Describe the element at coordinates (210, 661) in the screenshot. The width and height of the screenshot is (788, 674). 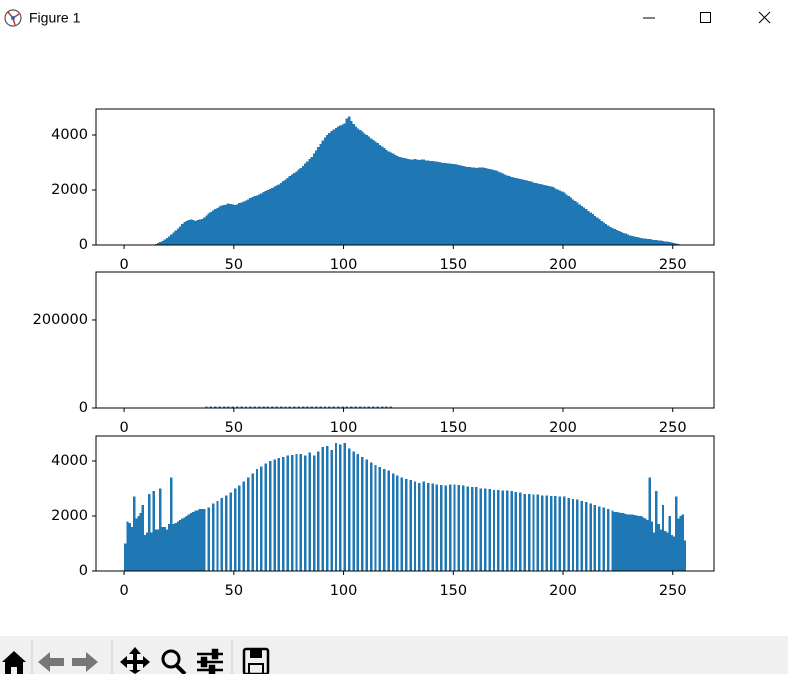
I see `configure-button` at that location.